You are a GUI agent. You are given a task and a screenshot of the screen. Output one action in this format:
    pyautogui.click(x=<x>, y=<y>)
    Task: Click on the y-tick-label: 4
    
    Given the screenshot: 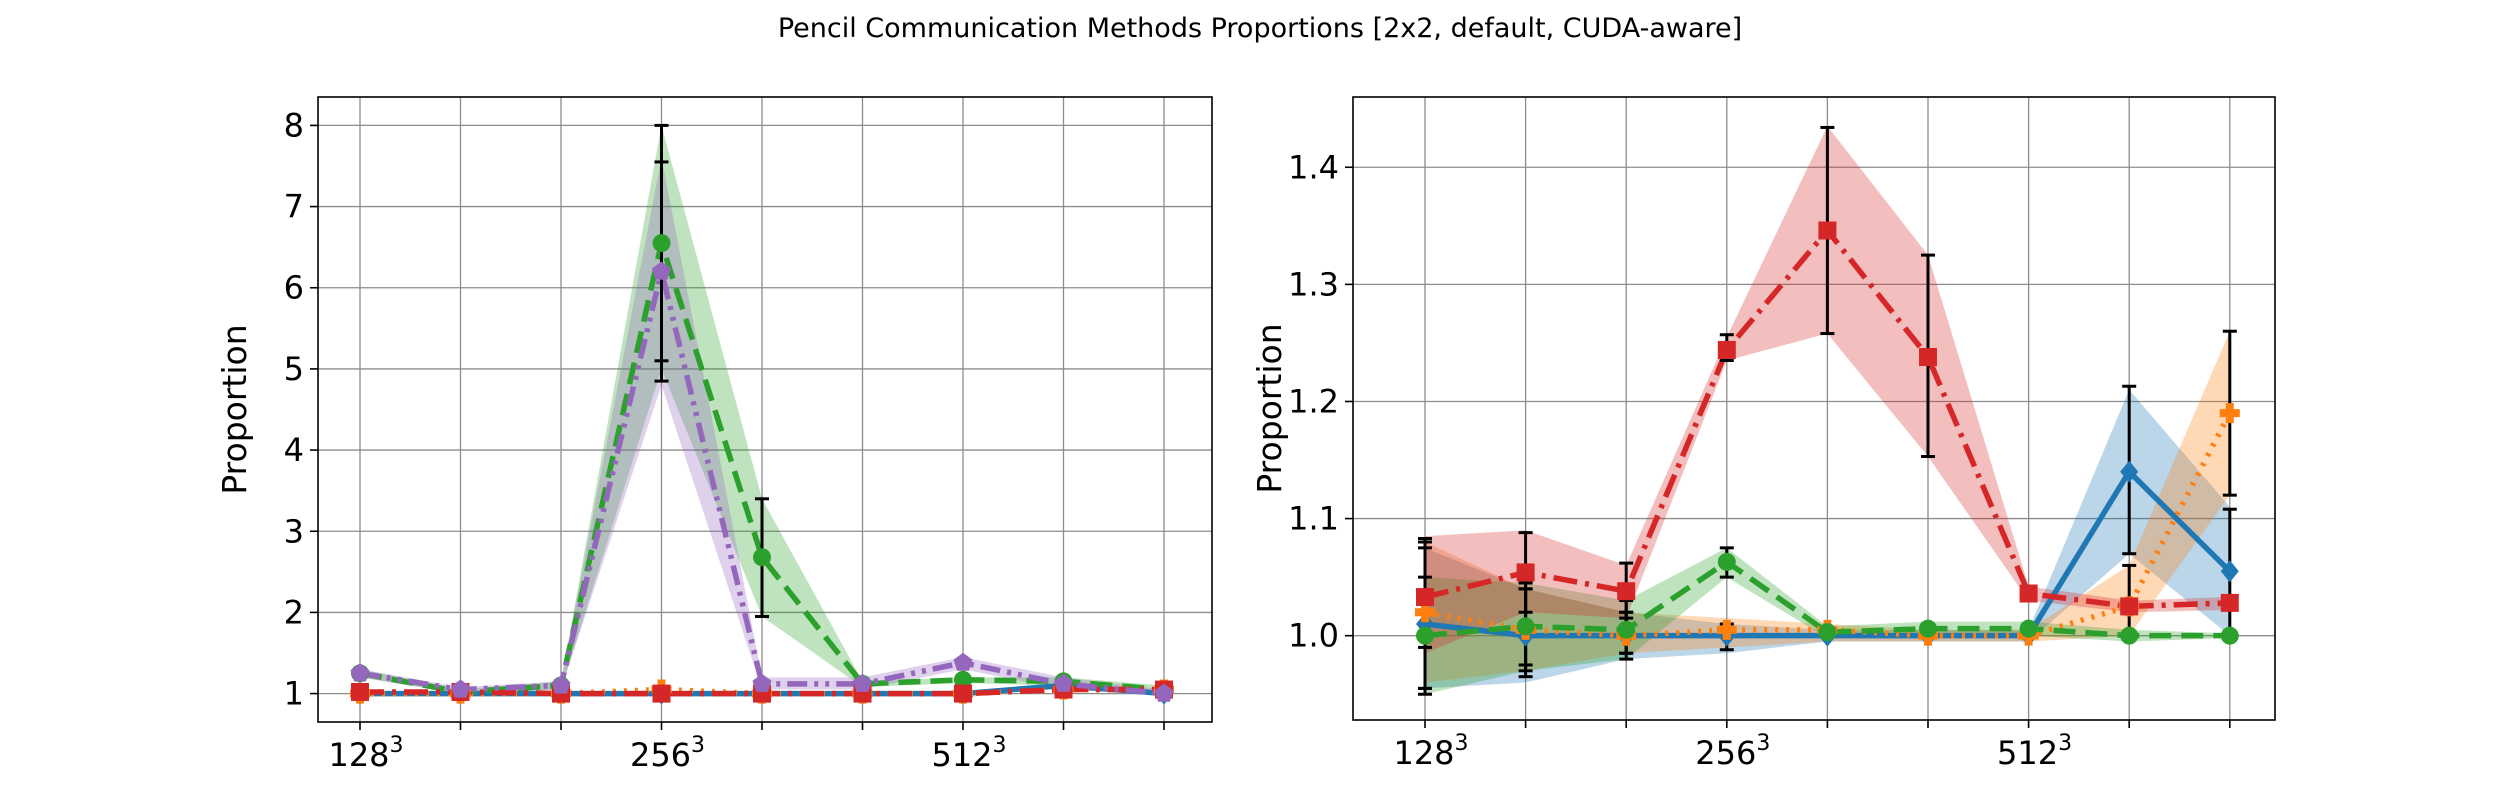 What is the action you would take?
    pyautogui.click(x=294, y=450)
    